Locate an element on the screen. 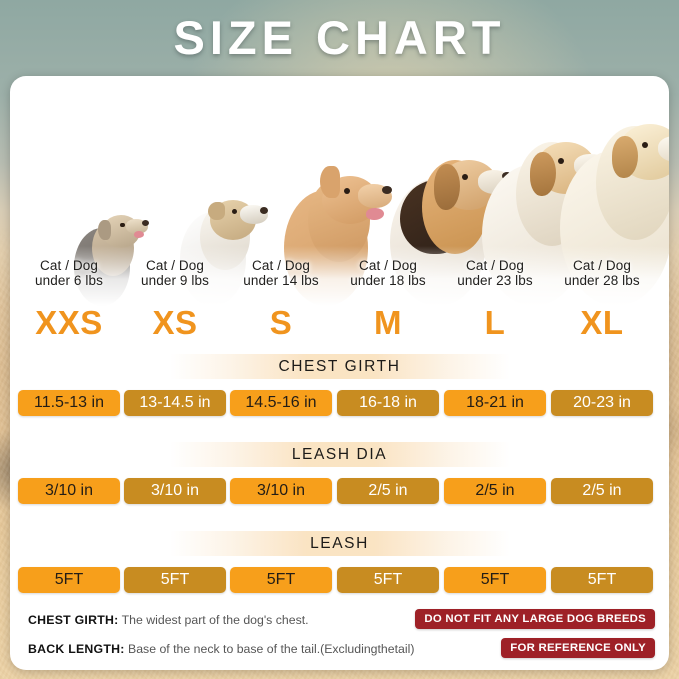  column-weight-label-3: Cat / Dog under 18 lbs is located at coordinates (388, 273).